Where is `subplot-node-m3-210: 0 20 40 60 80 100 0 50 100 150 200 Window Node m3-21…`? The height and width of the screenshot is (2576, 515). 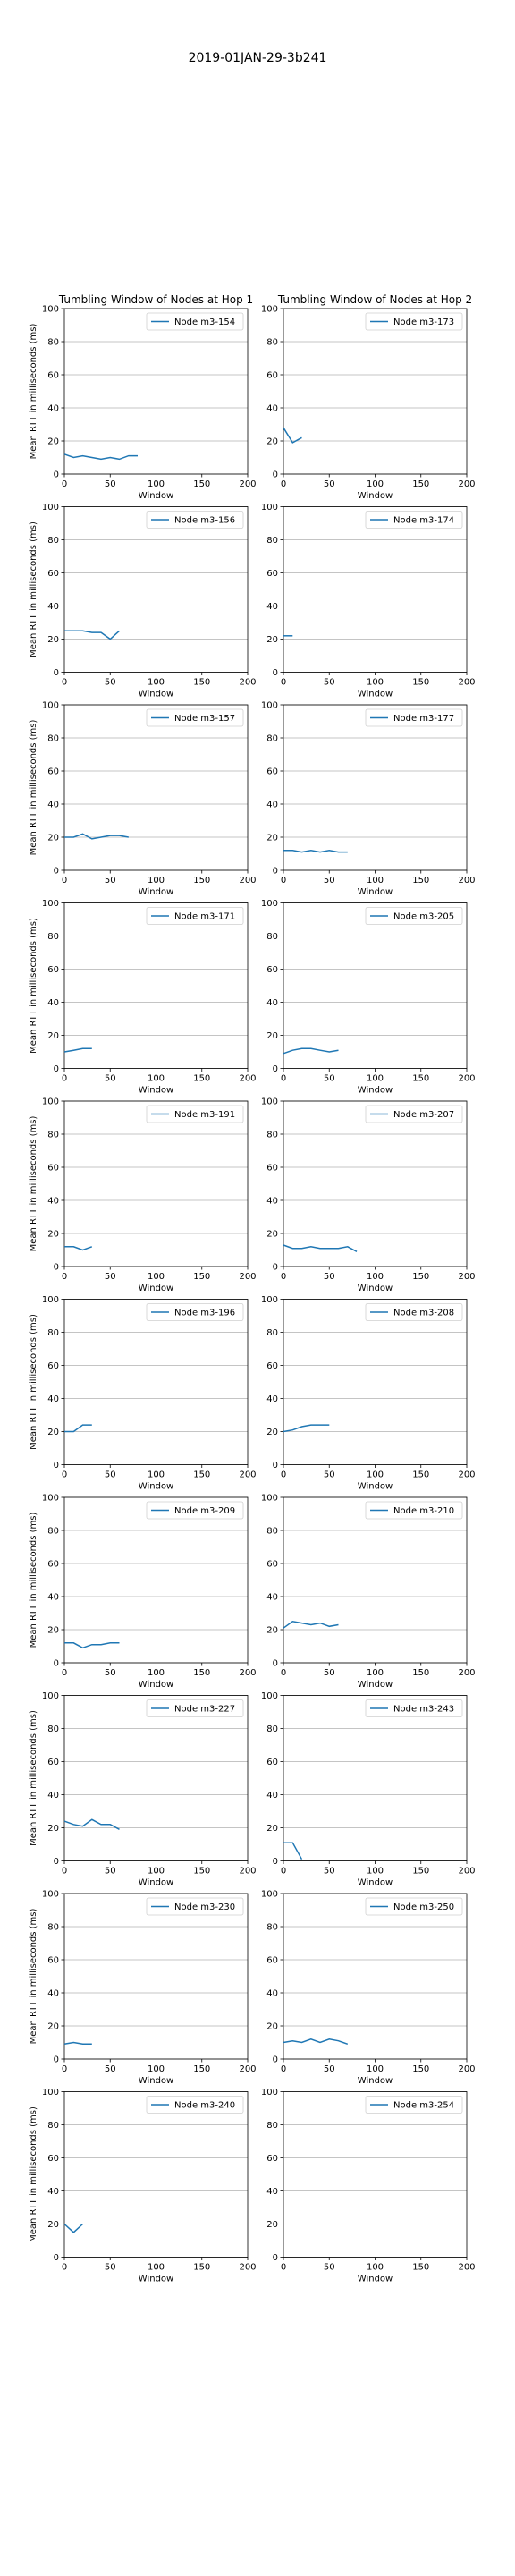 subplot-node-m3-210: 0 20 40 60 80 100 0 50 100 150 200 Window Node m3-21… is located at coordinates (368, 1592).